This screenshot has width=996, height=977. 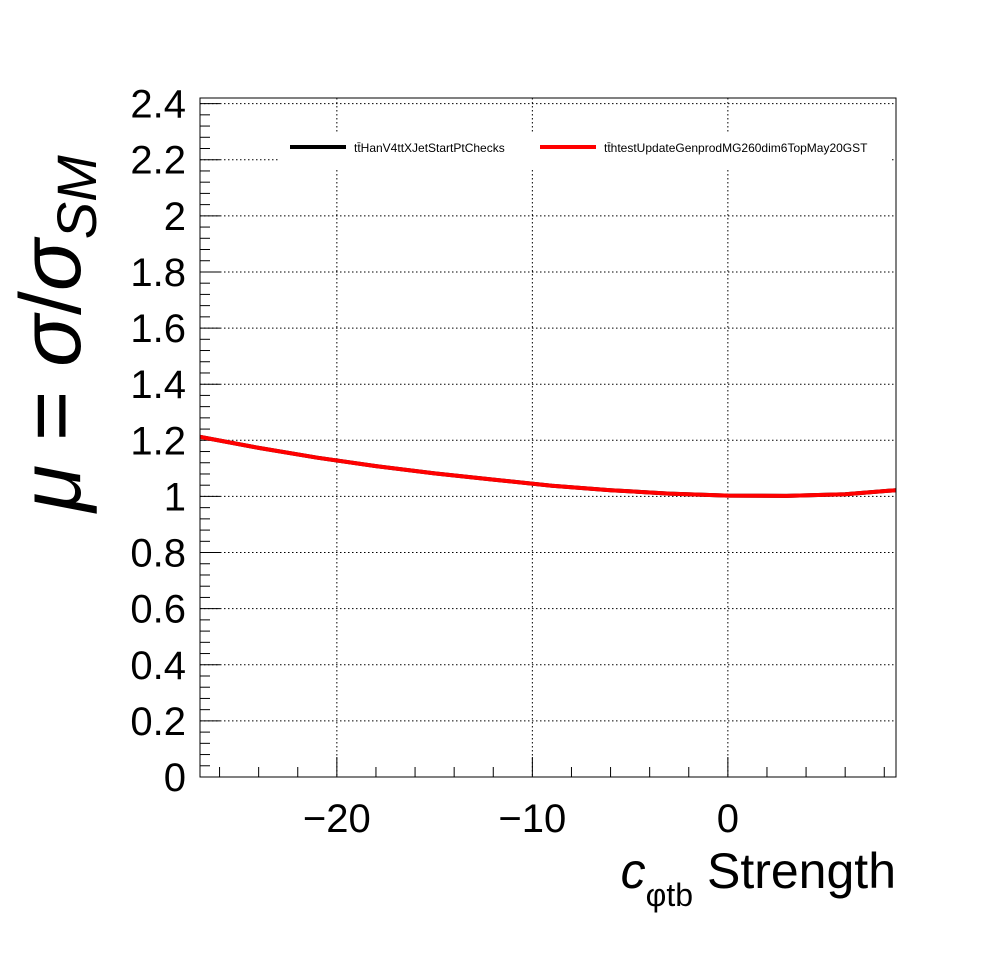 What do you see at coordinates (175, 497) in the screenshot?
I see `y-tick-label: 1` at bounding box center [175, 497].